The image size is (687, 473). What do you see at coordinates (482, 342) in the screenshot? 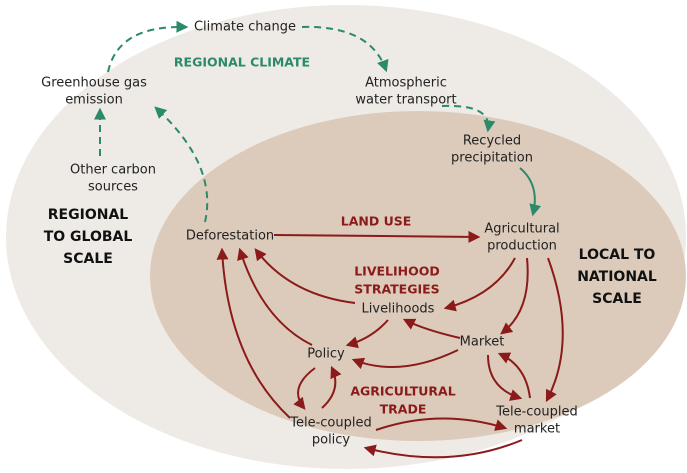
I see `node-label: Market` at bounding box center [482, 342].